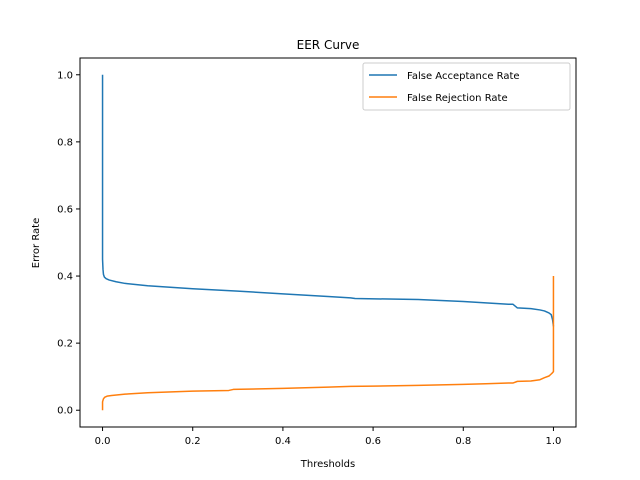  What do you see at coordinates (68, 243) in the screenshot?
I see `y-axis: 0.0 0.2 0.4 0.6 0.8 1.0` at bounding box center [68, 243].